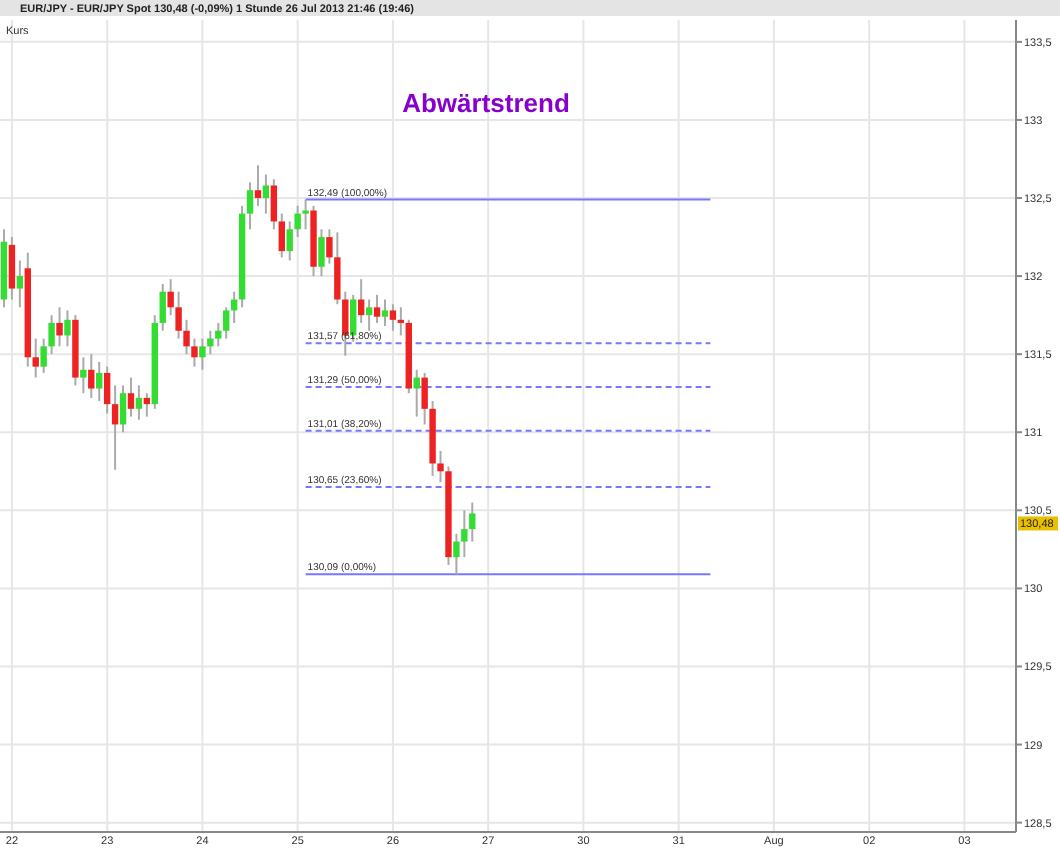 Image resolution: width=1060 pixels, height=848 pixels. What do you see at coordinates (486, 103) in the screenshot?
I see `annotation: Abwärtstrend` at bounding box center [486, 103].